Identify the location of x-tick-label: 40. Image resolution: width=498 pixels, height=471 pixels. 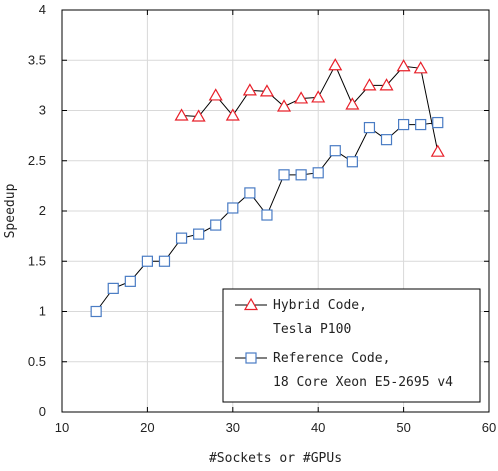
(318, 427).